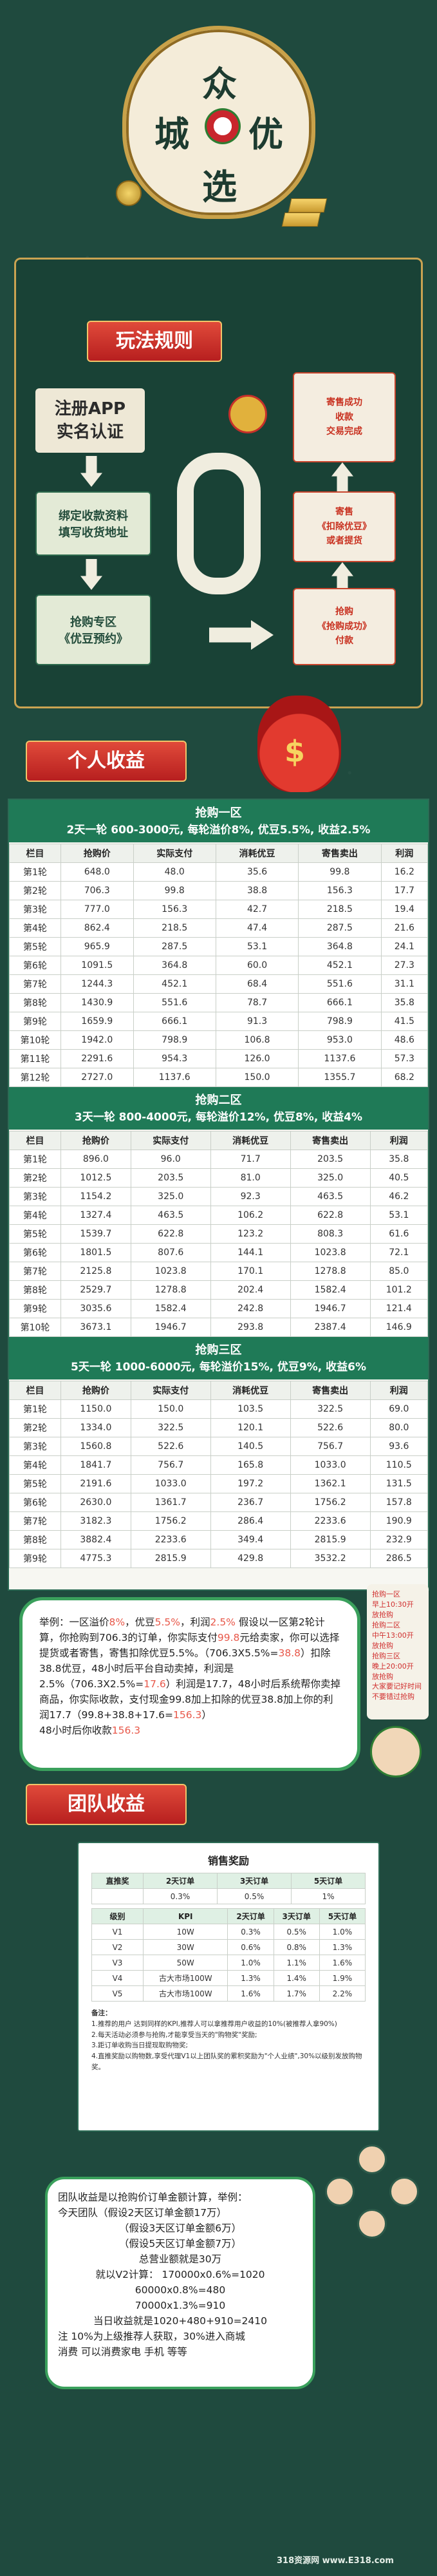 The image size is (437, 2576). Describe the element at coordinates (399, 1215) in the screenshot. I see `table-cell: 53.1` at that location.